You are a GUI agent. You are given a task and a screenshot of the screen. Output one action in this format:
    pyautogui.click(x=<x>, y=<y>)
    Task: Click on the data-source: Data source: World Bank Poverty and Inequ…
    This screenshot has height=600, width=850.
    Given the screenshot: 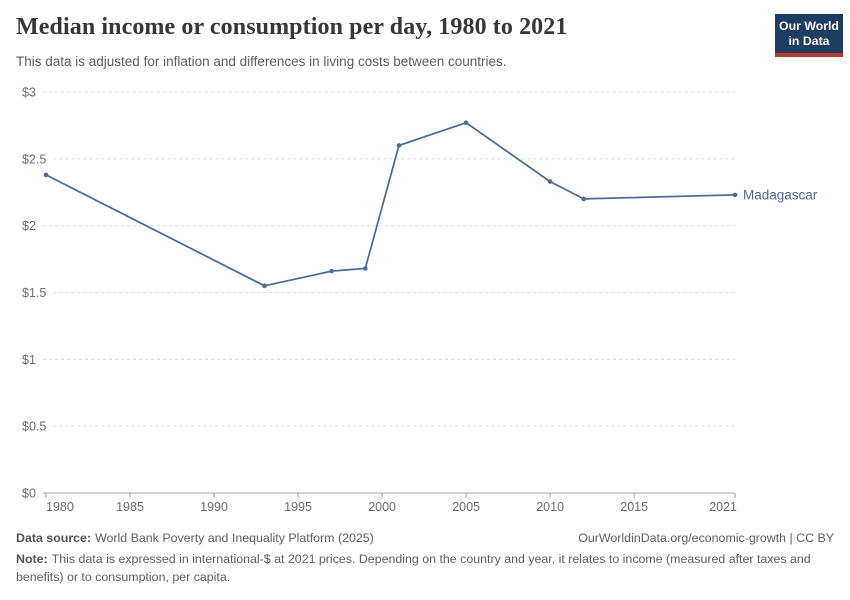 What is the action you would take?
    pyautogui.click(x=195, y=539)
    